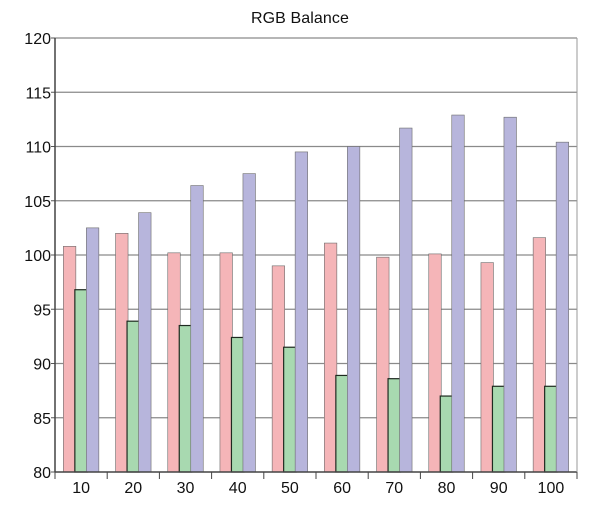  Describe the element at coordinates (290, 488) in the screenshot. I see `x-tick-label: 50` at that location.